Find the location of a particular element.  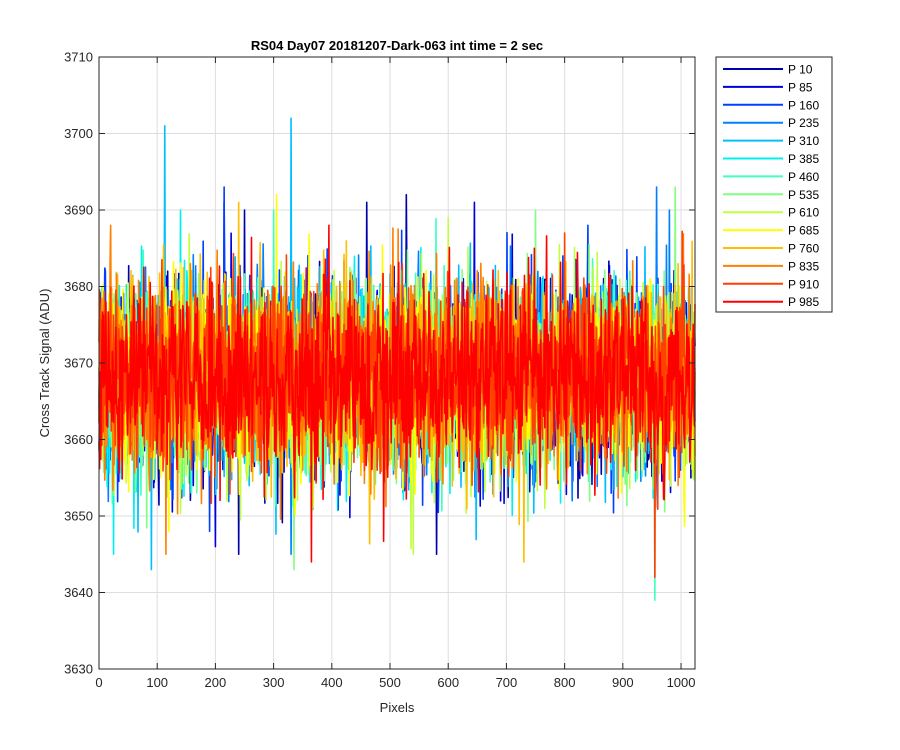

y-tick-label: 3660 is located at coordinates (78, 439).